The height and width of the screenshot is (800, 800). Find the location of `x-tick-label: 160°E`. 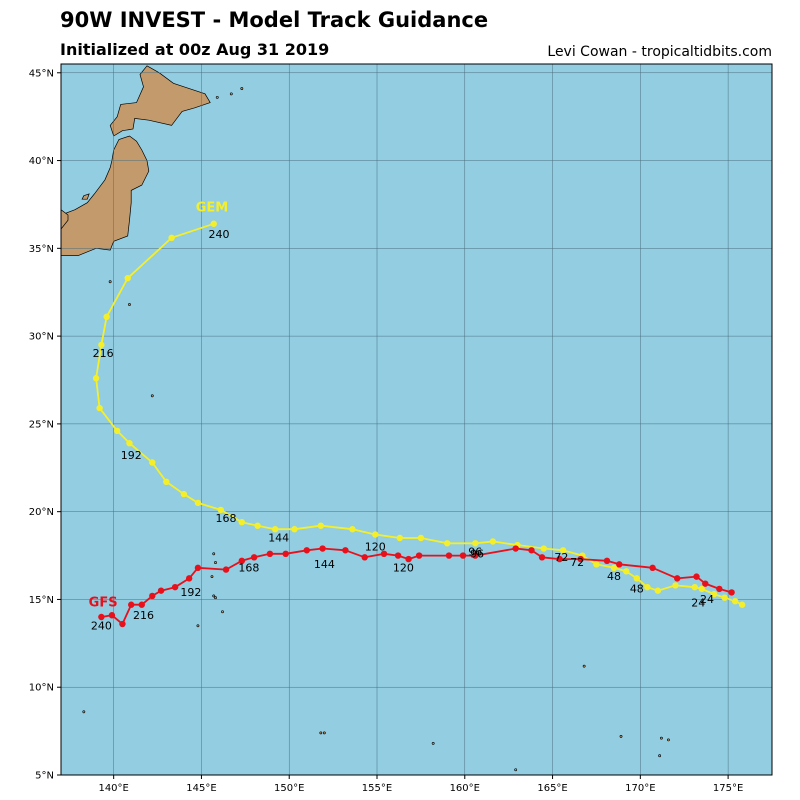

x-tick-label: 160°E is located at coordinates (465, 788).